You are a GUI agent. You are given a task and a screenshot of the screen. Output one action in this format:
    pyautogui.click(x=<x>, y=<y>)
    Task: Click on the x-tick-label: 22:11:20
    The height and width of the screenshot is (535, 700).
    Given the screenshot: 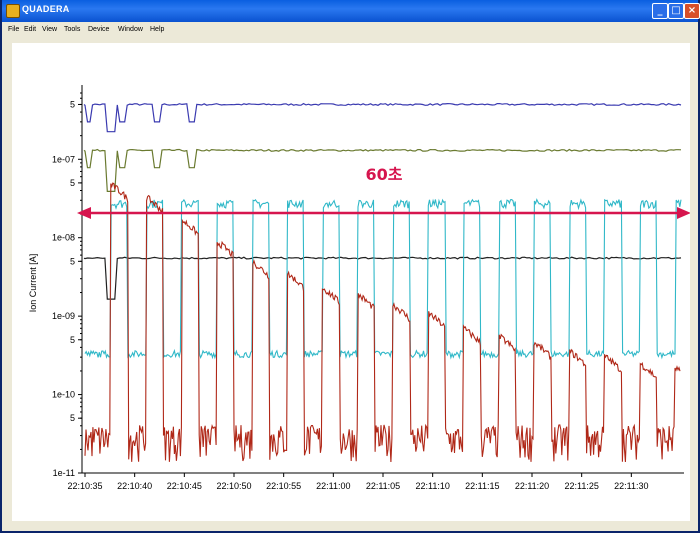 What is the action you would take?
    pyautogui.click(x=532, y=486)
    